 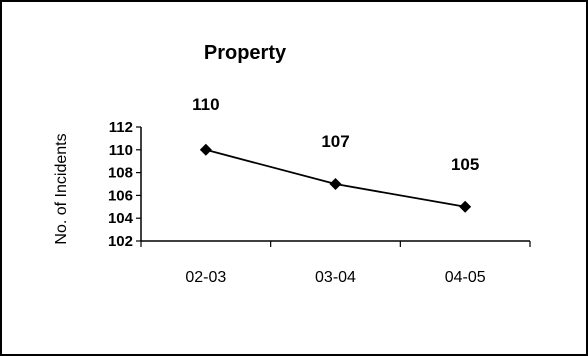 What do you see at coordinates (121, 150) in the screenshot?
I see `y-tick-label: 110` at bounding box center [121, 150].